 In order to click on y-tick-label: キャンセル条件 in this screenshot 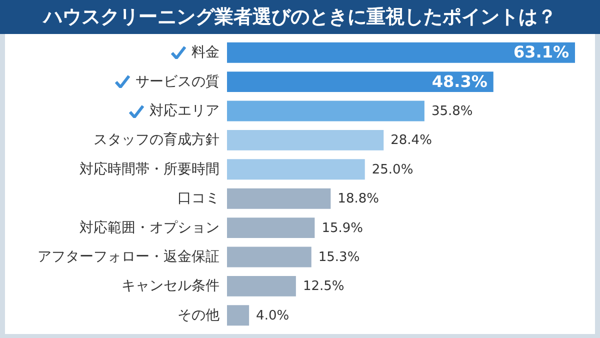, I will do `click(171, 286)`.